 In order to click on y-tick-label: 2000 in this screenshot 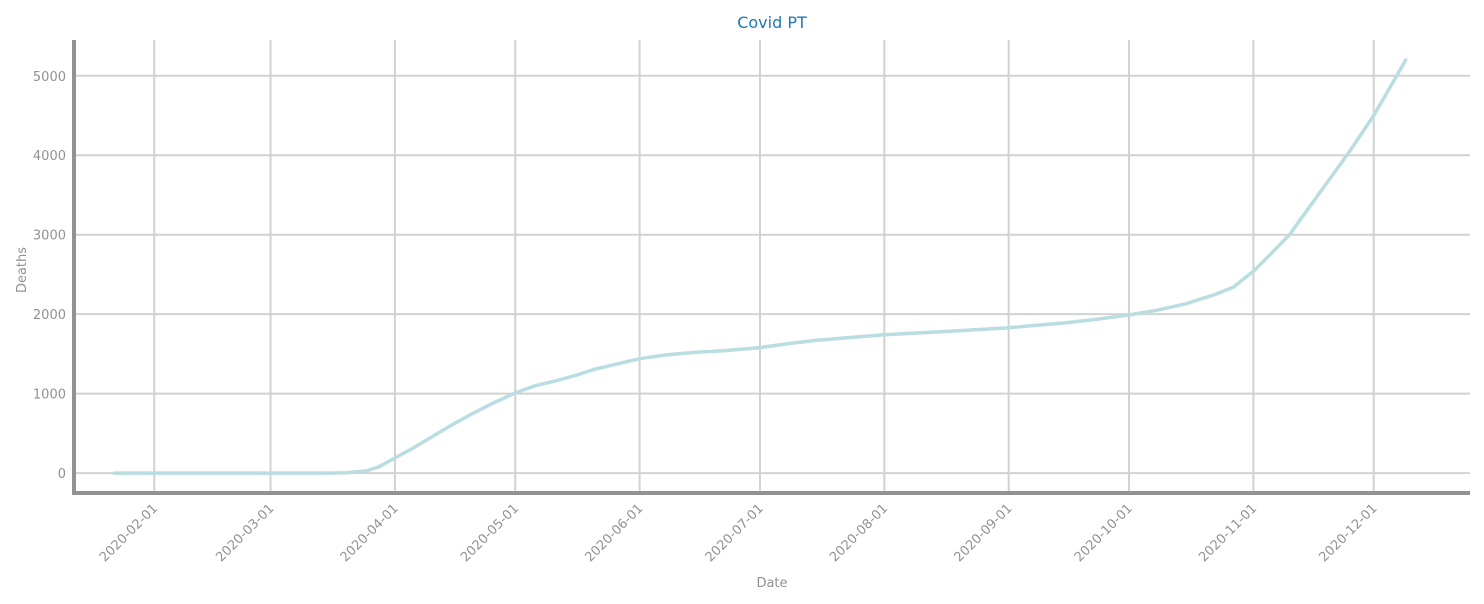, I will do `click(49, 315)`.